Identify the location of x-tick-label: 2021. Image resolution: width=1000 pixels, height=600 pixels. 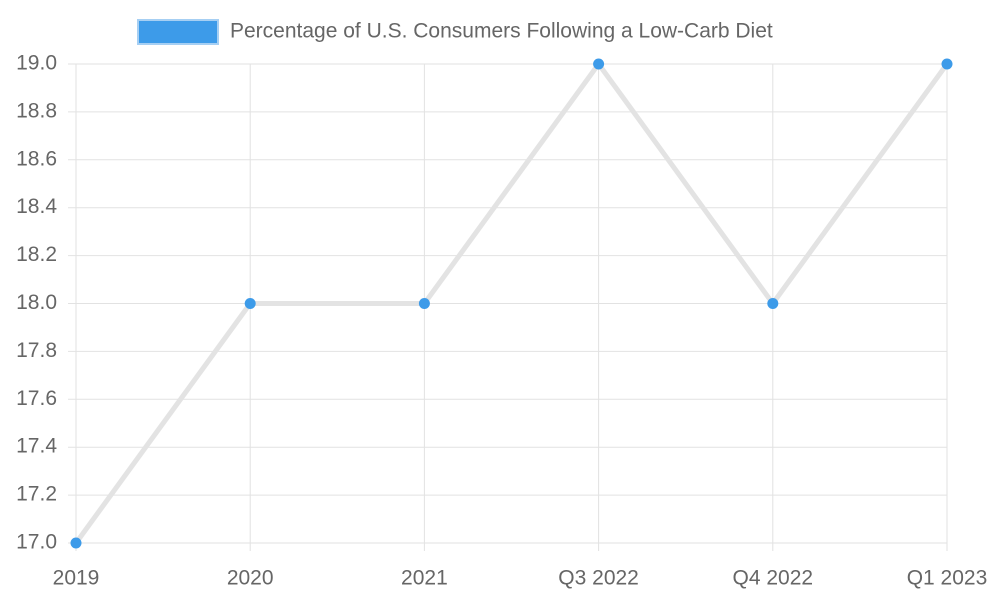
(424, 578).